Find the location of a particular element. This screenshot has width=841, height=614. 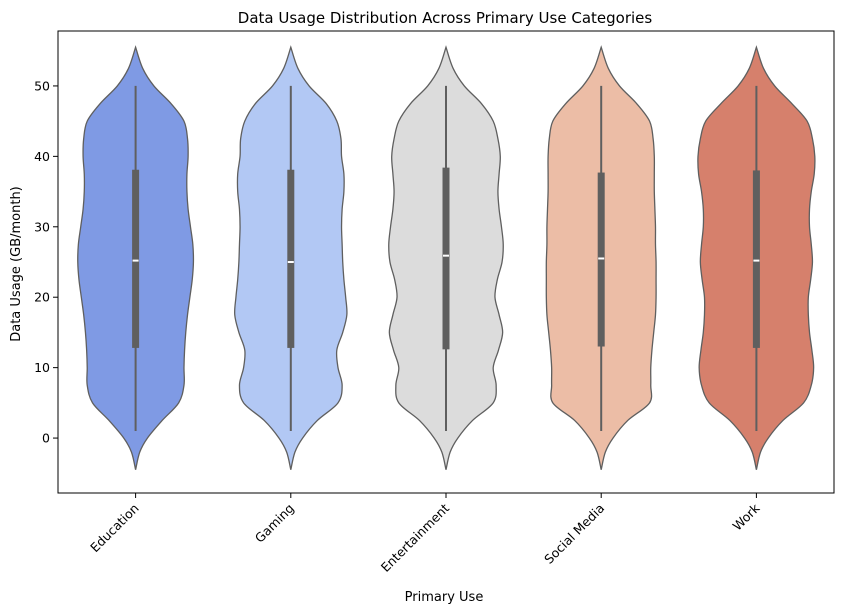

y-tick-label: 50 is located at coordinates (42, 85).